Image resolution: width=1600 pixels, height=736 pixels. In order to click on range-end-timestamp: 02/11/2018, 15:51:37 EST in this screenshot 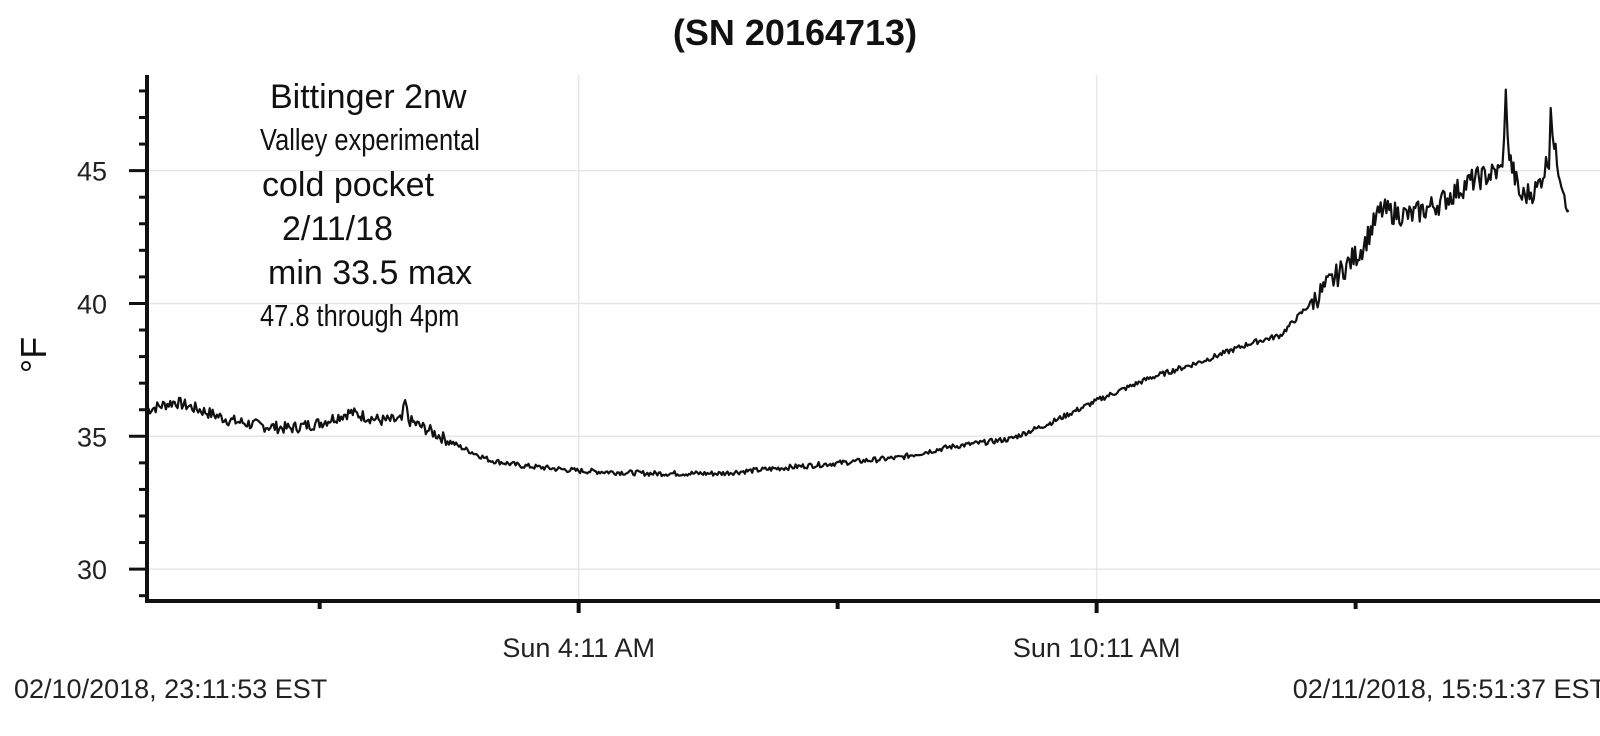, I will do `click(1446, 689)`.